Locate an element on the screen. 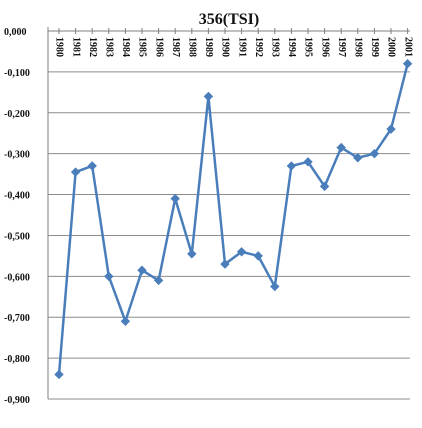  y-tick-label: -0,900 is located at coordinates (17, 400).